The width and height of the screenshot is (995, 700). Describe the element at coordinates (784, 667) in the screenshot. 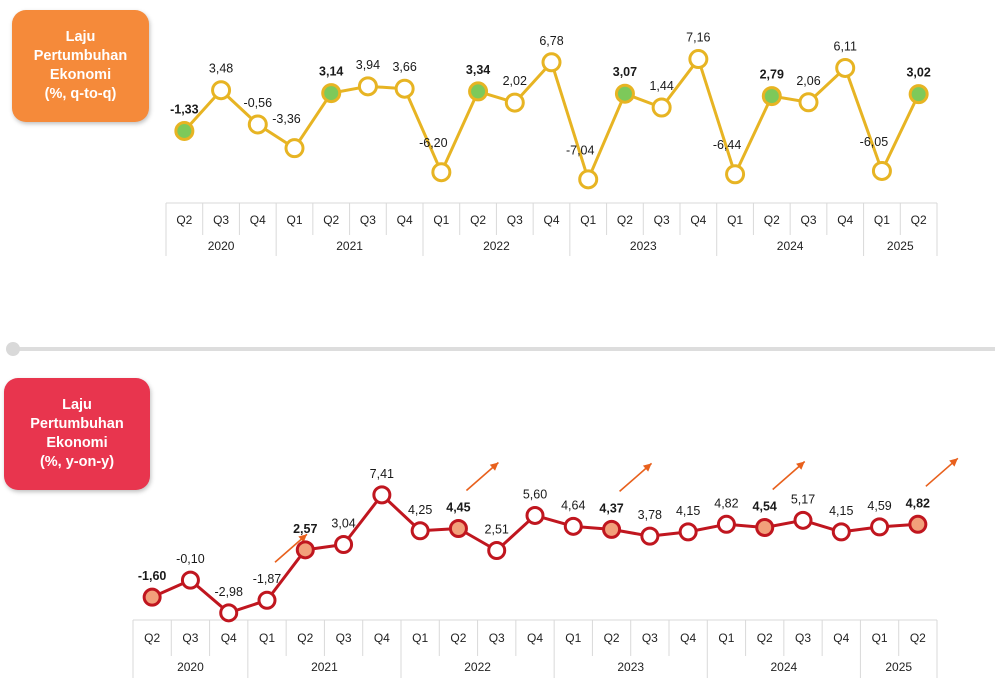

I see `yoy-year-label: 2024` at that location.